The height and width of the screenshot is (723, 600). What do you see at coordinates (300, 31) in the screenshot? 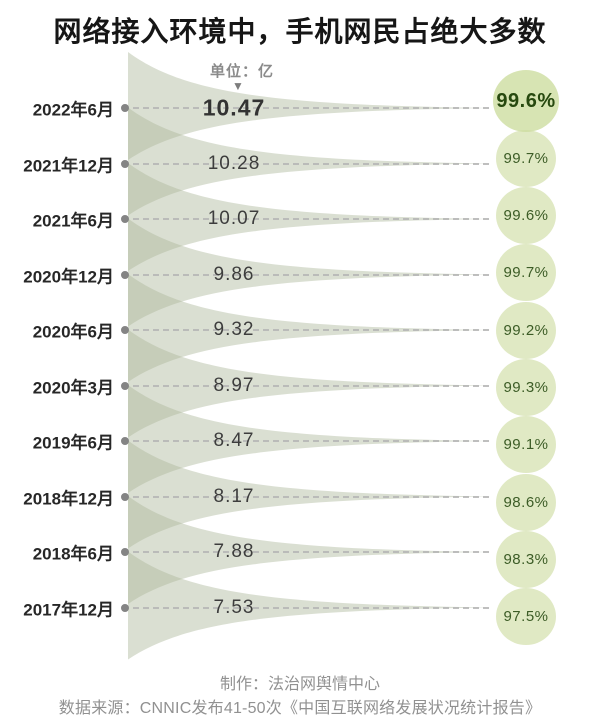
I see `page-title: 网络接入环境中，手机网民占绝大多数` at bounding box center [300, 31].